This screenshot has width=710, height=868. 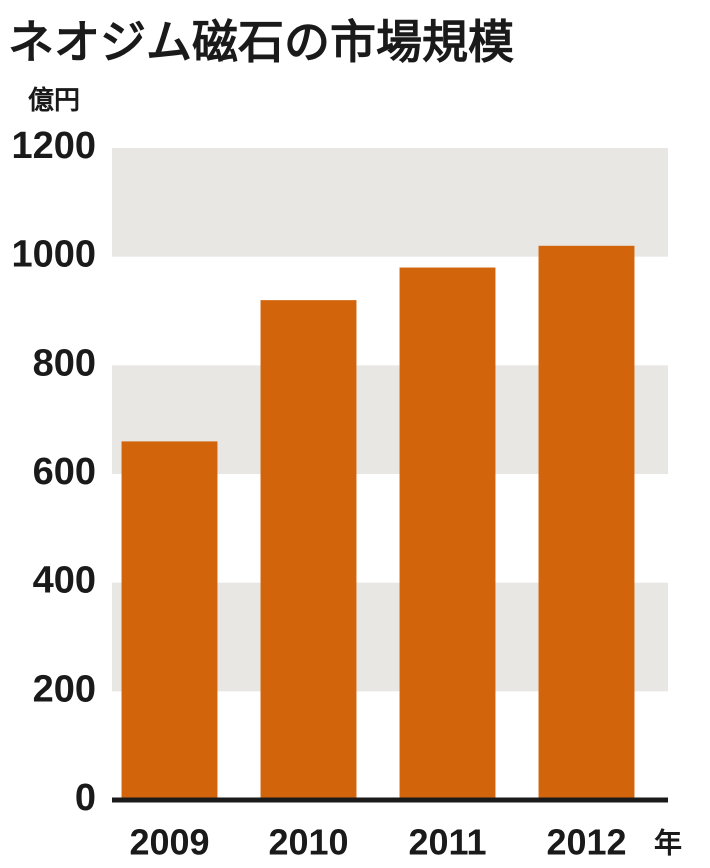 I want to click on x-tick-label: 2011, so click(x=447, y=842).